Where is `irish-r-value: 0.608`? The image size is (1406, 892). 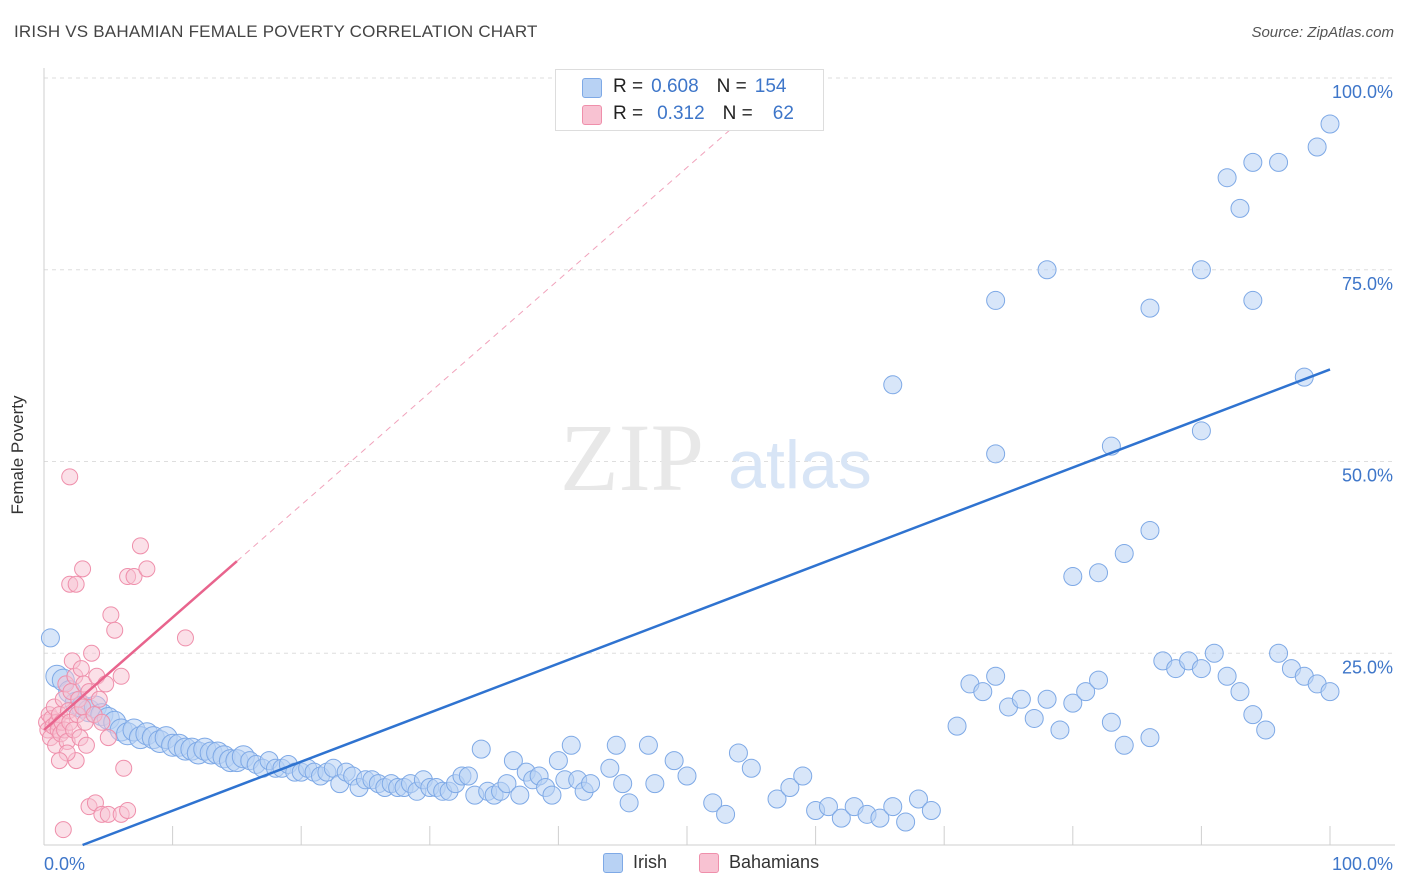 irish-r-value: 0.608 is located at coordinates (675, 86).